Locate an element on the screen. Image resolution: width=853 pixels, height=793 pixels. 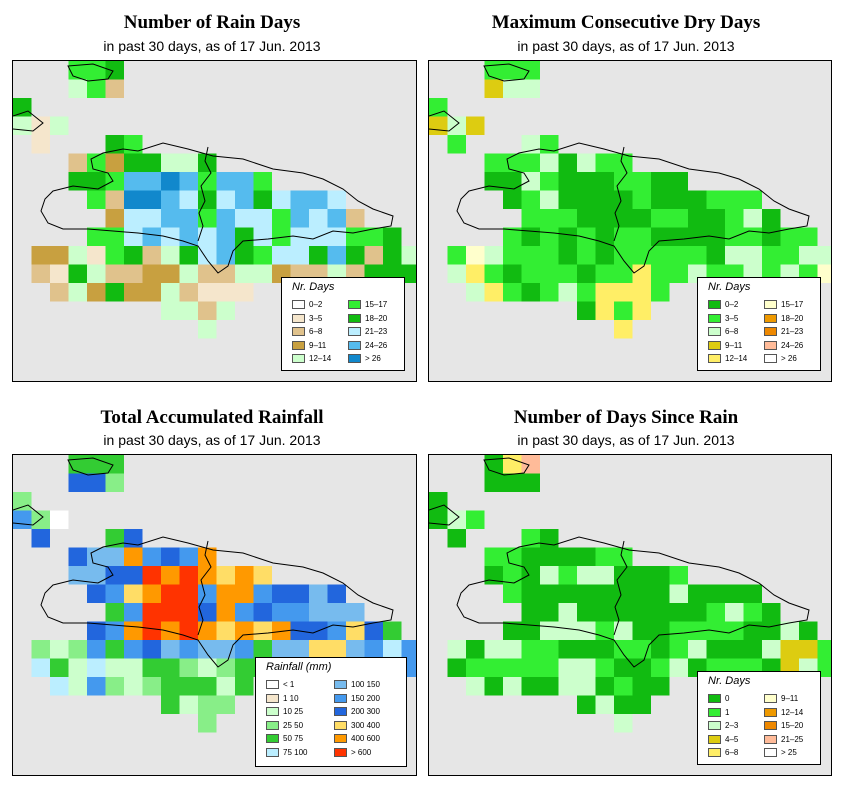
legend-label: 150 200 is located at coordinates (365, 698).